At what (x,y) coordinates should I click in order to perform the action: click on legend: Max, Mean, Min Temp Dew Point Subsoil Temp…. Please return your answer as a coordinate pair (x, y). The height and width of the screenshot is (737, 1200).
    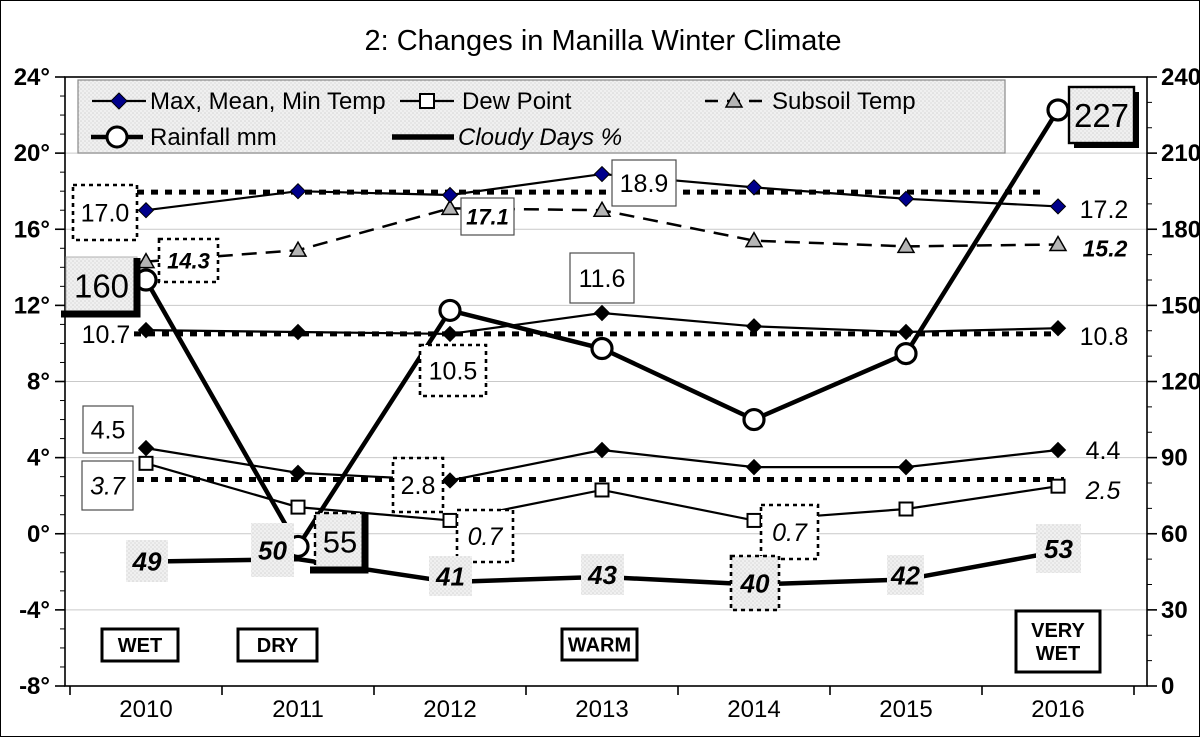
    Looking at the image, I should click on (541, 116).